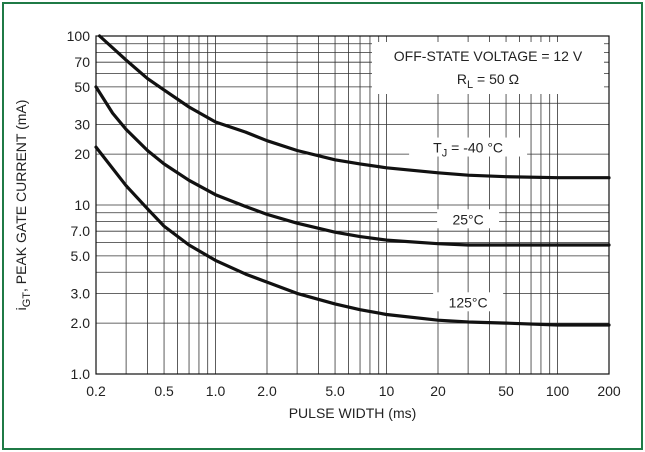  What do you see at coordinates (462, 79) in the screenshot?
I see `annotation-resistance-symbol: R` at bounding box center [462, 79].